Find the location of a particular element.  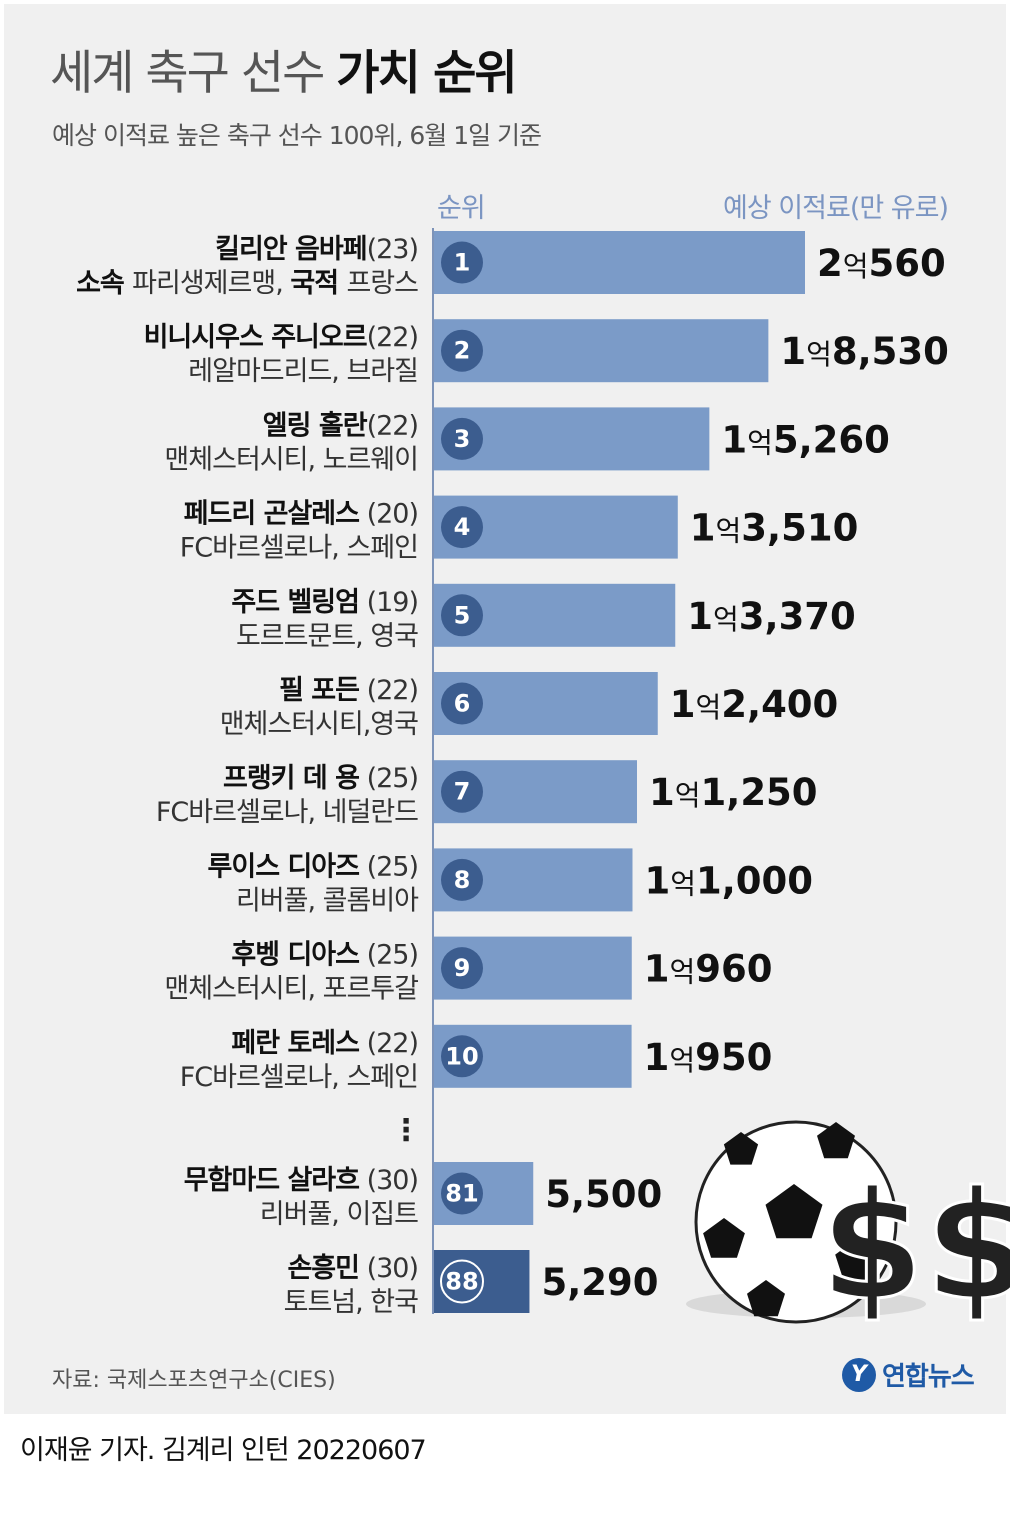

player-name-text: 엘링 홀란 is located at coordinates (315, 425).